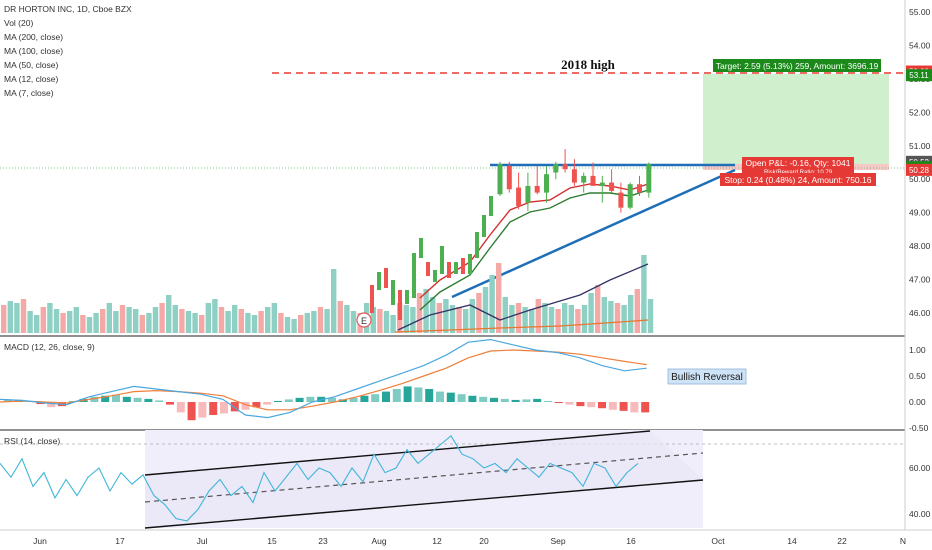 The height and width of the screenshot is (550, 932). What do you see at coordinates (49, 347) in the screenshot?
I see `macd-title: MACD (12, 26, close, 9)` at bounding box center [49, 347].